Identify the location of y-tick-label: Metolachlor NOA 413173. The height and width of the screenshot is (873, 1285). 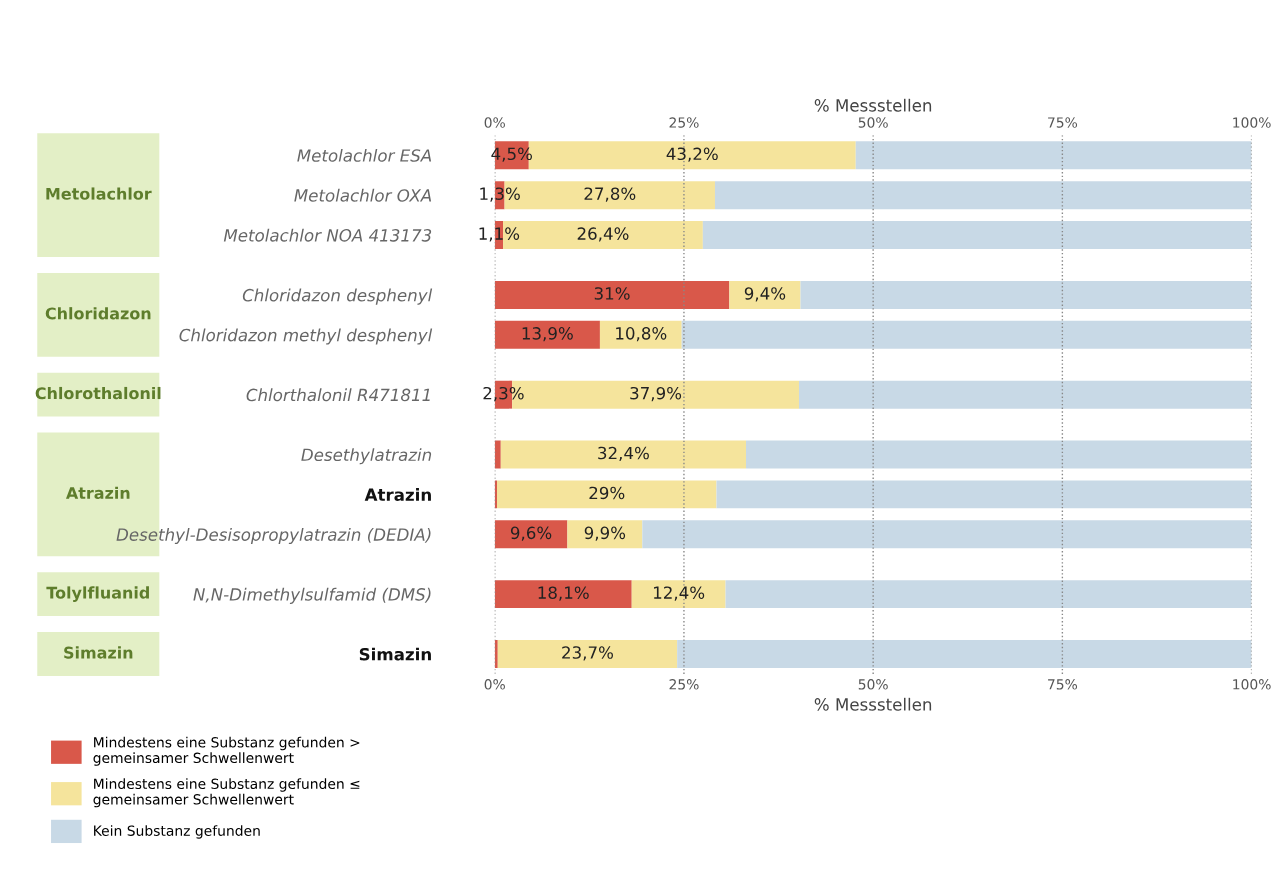
(327, 235).